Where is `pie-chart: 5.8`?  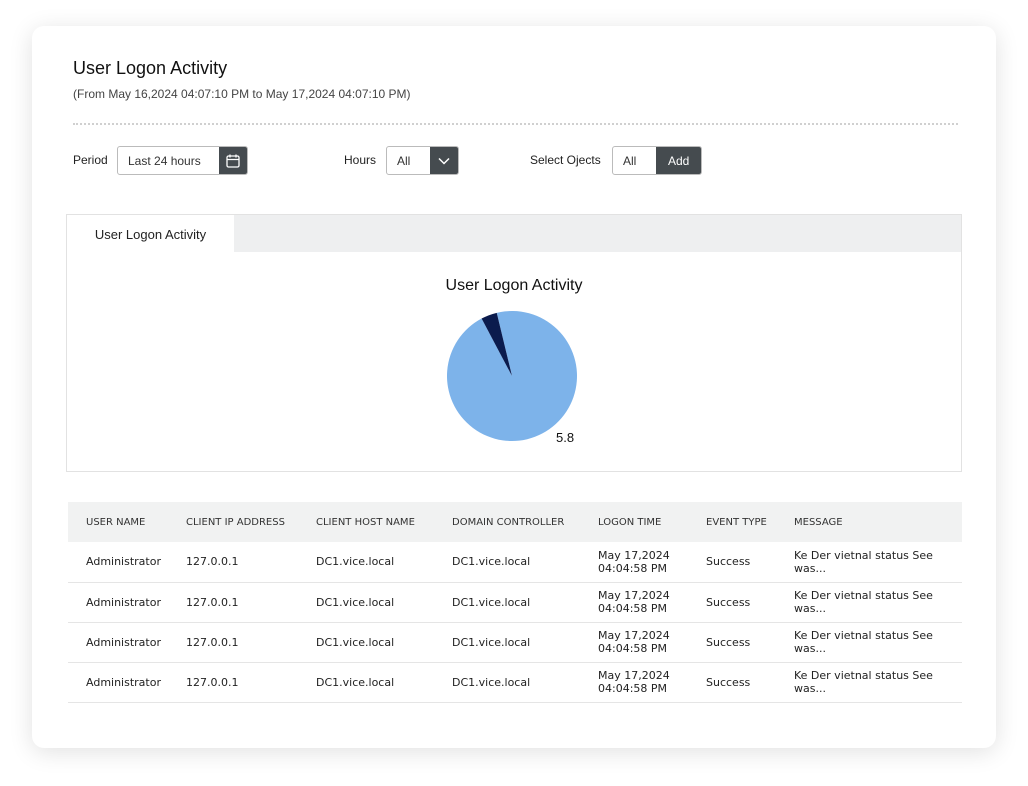
pie-chart: 5.8 is located at coordinates (512, 378).